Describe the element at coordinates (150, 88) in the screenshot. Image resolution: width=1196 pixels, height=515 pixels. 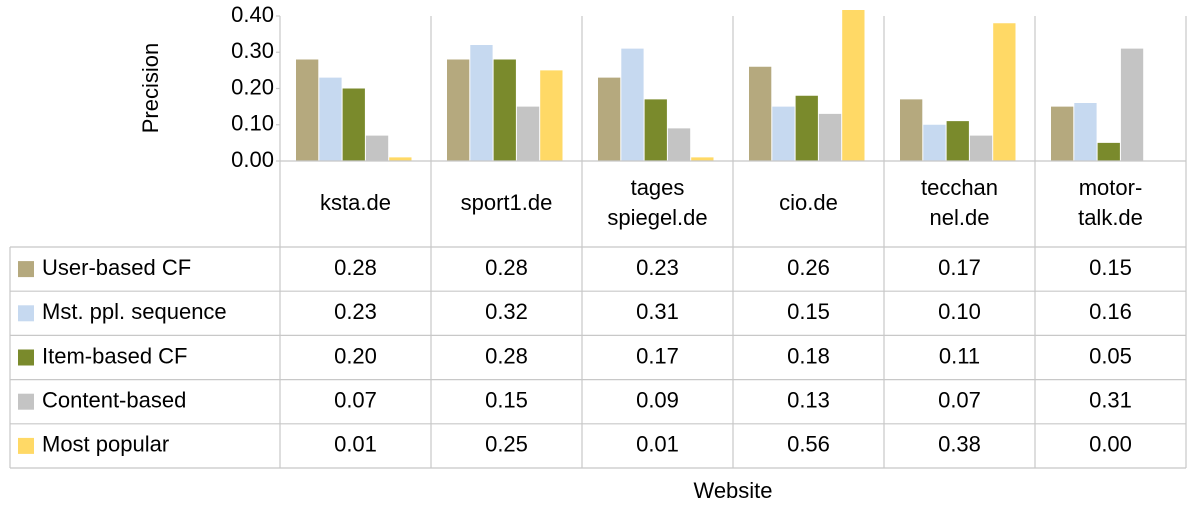
I see `y-axis-title: Precision` at that location.